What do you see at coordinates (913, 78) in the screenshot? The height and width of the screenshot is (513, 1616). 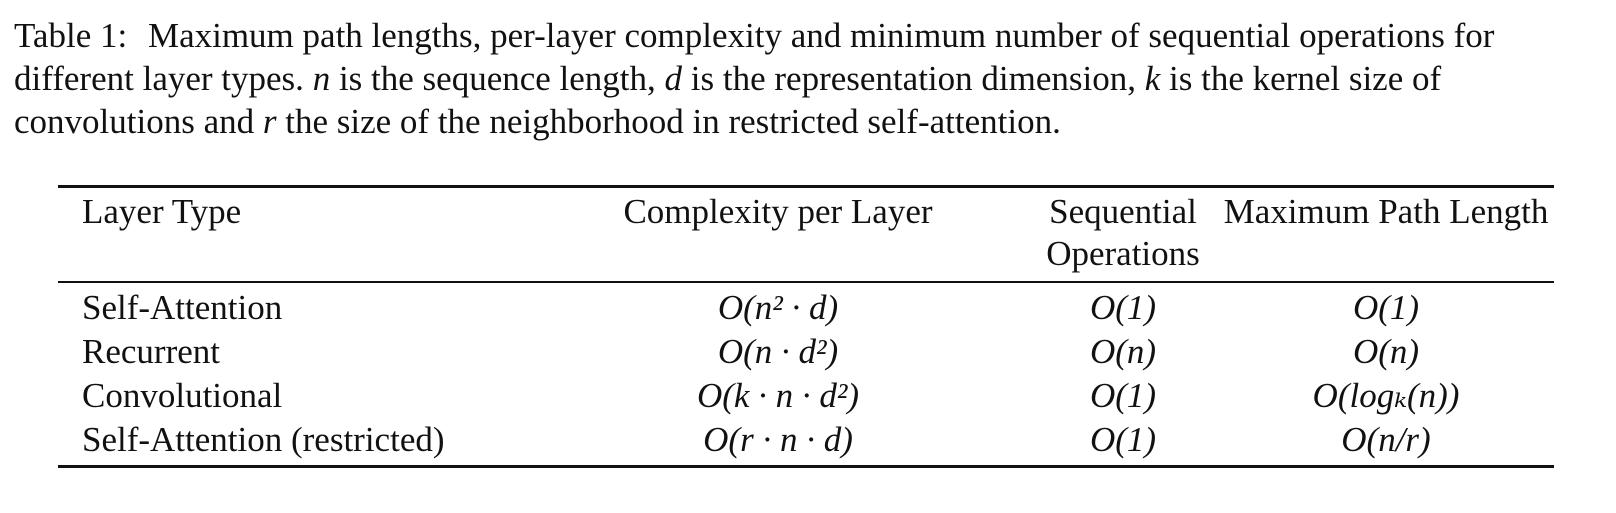 I see `caption-text-d-desc: is the representation dimension,` at bounding box center [913, 78].